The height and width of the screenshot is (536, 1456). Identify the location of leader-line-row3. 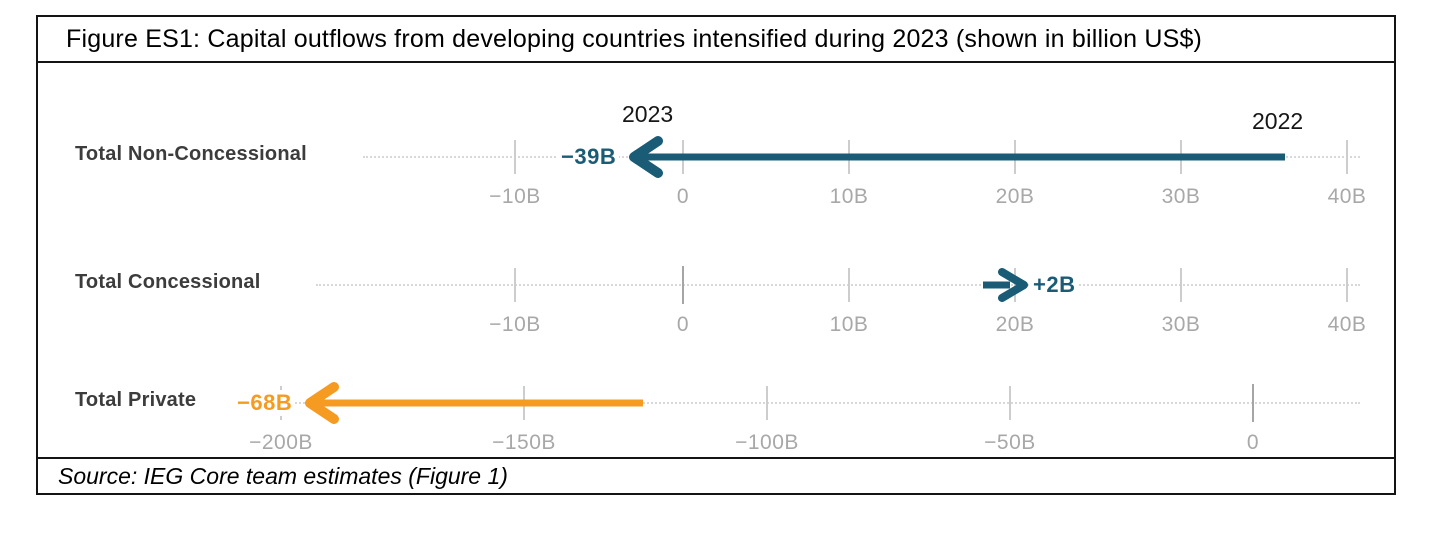
(814, 403).